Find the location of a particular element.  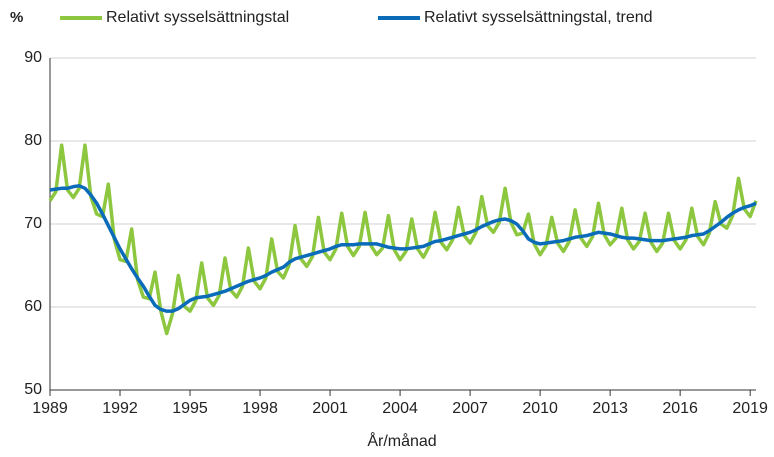

y-tick-label: 60 is located at coordinates (33, 306).